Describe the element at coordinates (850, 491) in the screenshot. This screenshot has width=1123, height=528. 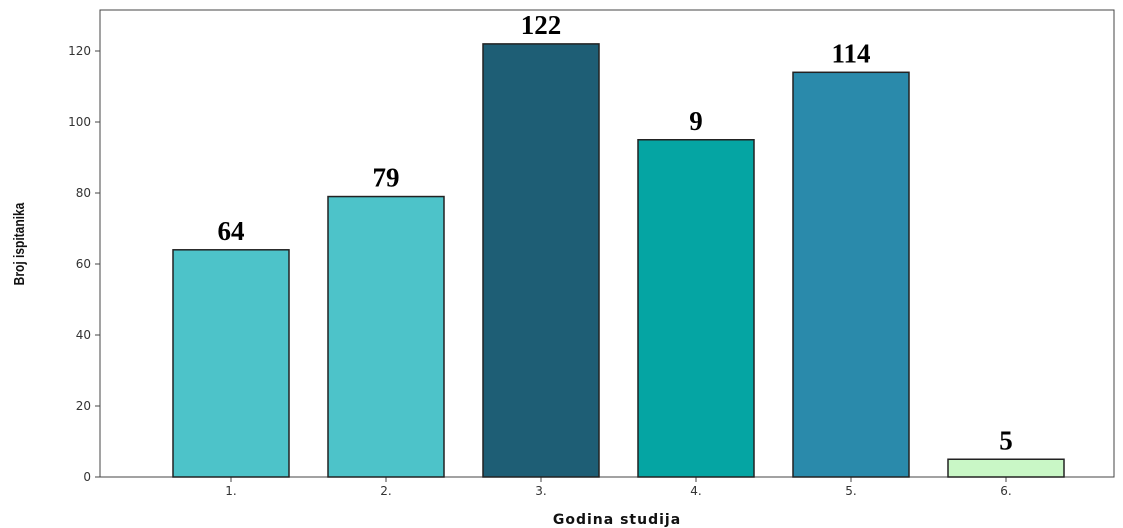
I see `x-tick-label: 5.` at that location.